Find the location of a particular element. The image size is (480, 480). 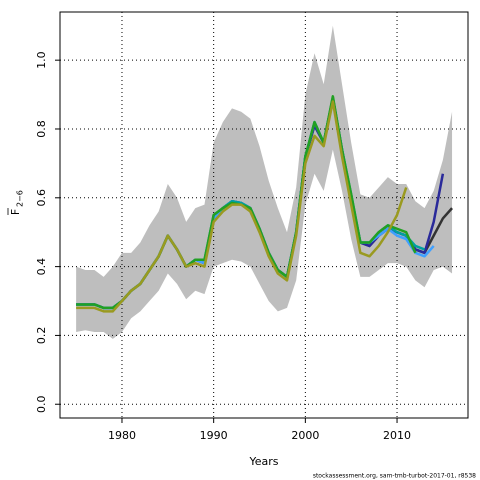

x-axis-label: Years is located at coordinates (263, 461).